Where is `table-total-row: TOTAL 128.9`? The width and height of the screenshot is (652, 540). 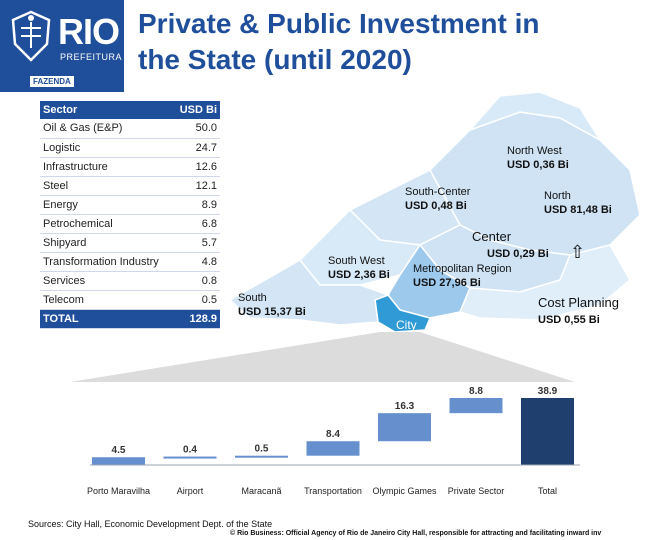 table-total-row: TOTAL 128.9 is located at coordinates (130, 319).